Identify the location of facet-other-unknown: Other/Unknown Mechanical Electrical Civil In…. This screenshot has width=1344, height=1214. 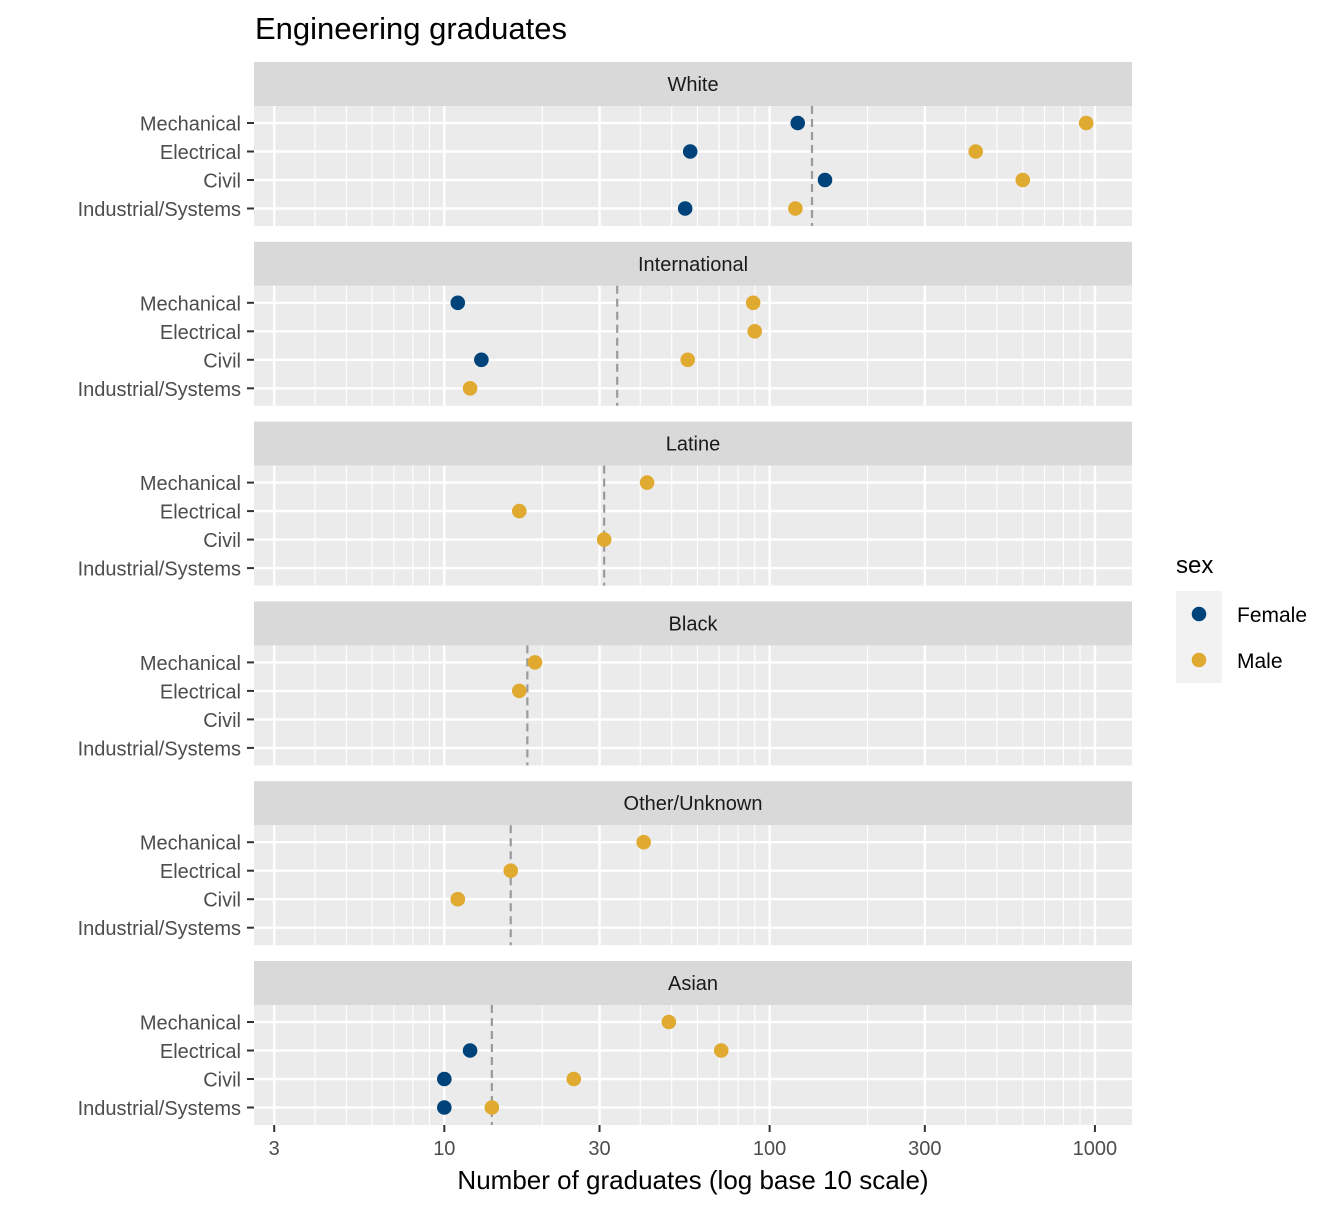
(605, 863).